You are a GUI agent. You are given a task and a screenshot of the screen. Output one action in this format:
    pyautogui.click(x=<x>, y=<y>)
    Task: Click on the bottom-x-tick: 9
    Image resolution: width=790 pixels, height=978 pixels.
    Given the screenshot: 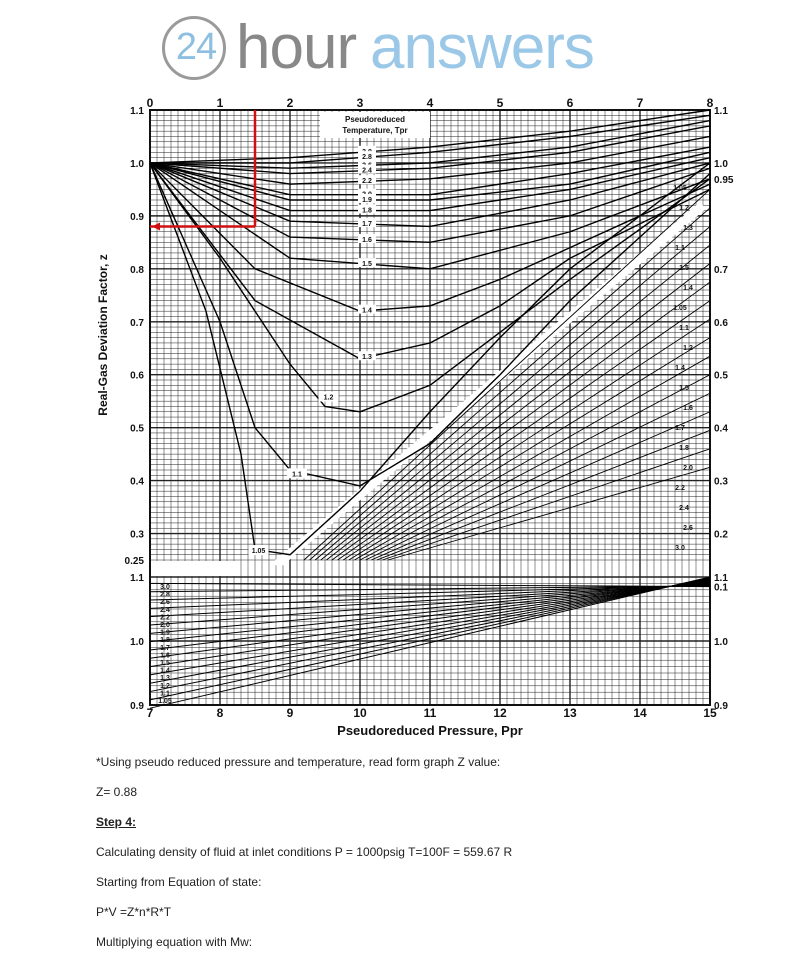 What is the action you would take?
    pyautogui.click(x=290, y=713)
    